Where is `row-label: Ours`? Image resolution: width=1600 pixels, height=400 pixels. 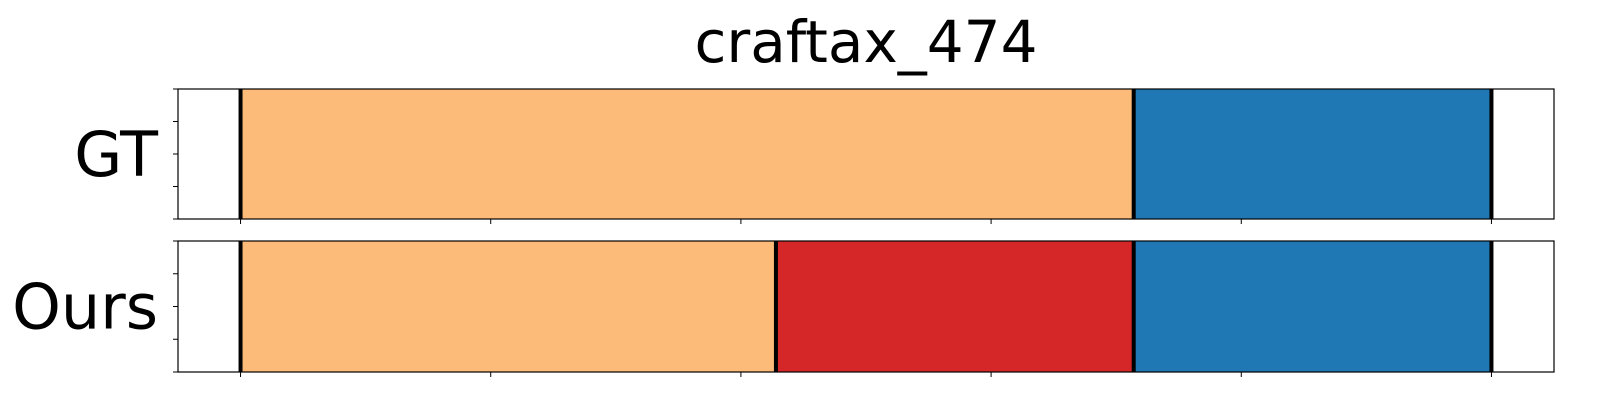 row-label: Ours is located at coordinates (85, 307).